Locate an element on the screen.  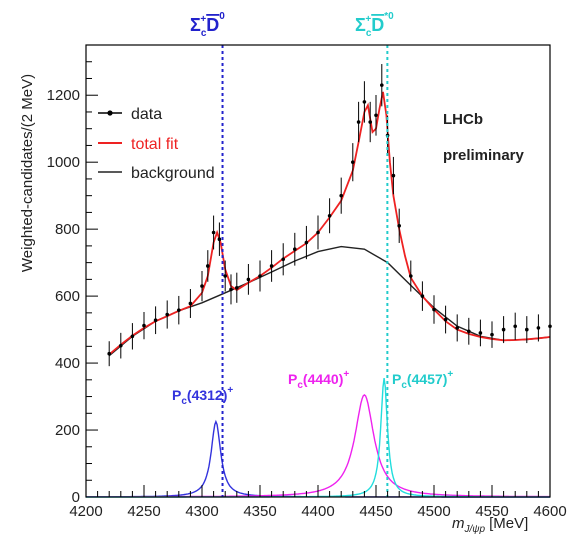
x-axis-title-main: m is located at coordinates (458, 523).